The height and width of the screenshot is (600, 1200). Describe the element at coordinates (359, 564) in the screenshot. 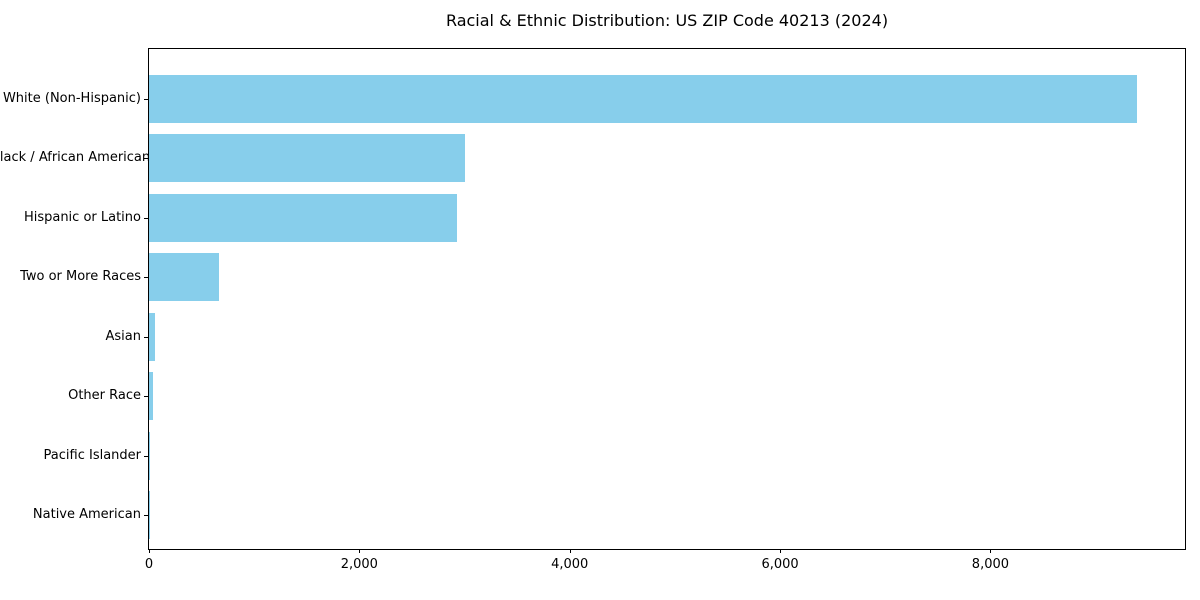

I see `x-tick-label: 2,000` at that location.